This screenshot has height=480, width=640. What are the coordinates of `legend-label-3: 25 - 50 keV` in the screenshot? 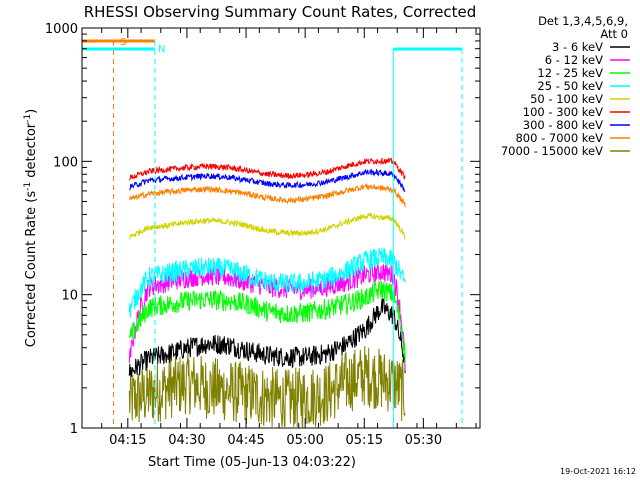 It's located at (570, 86).